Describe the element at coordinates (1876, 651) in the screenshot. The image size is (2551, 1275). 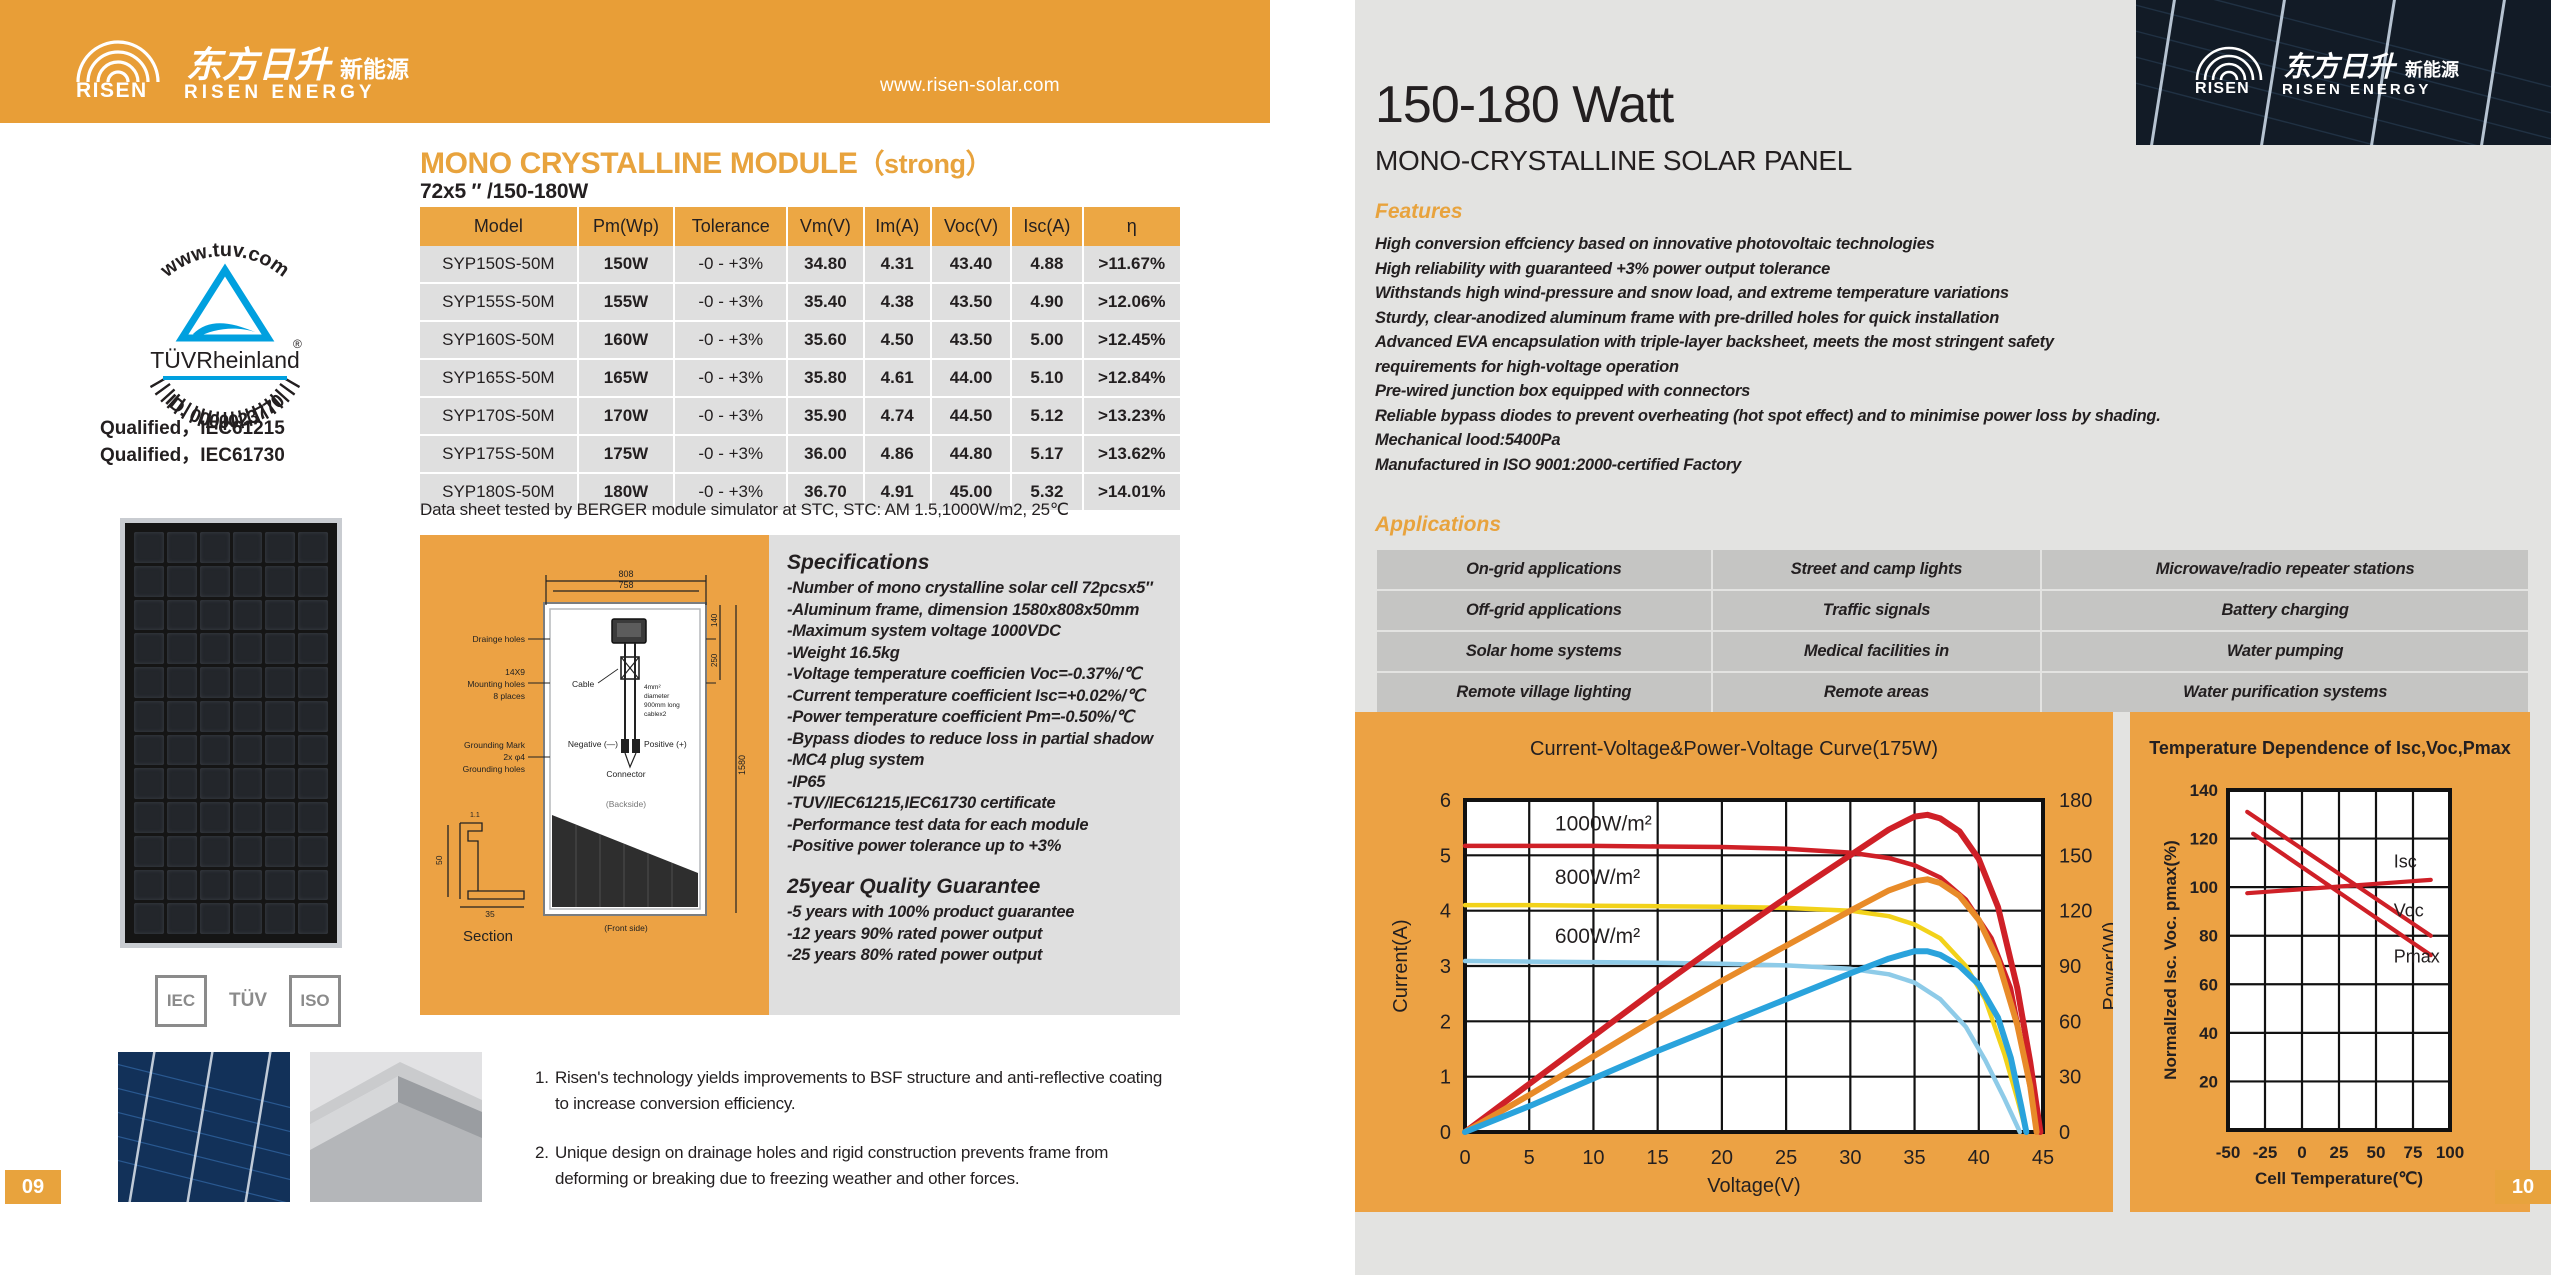
I see `application-r2-c1: Medical facilities in` at that location.